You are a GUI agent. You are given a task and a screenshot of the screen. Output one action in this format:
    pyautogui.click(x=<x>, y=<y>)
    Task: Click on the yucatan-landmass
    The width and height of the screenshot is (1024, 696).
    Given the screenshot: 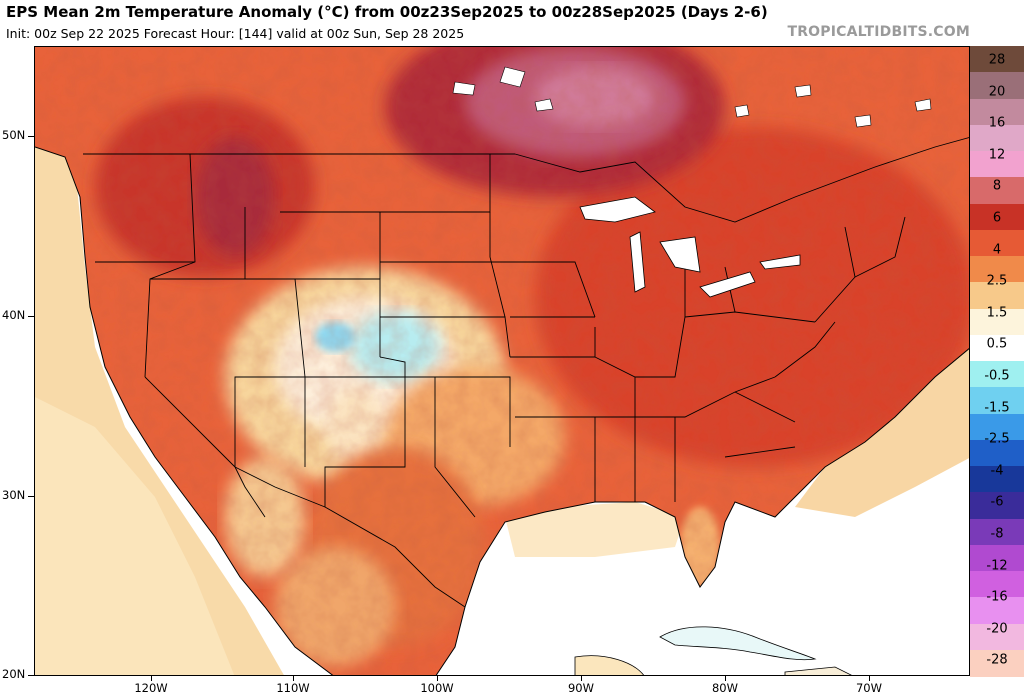 What is the action you would take?
    pyautogui.click(x=609, y=665)
    